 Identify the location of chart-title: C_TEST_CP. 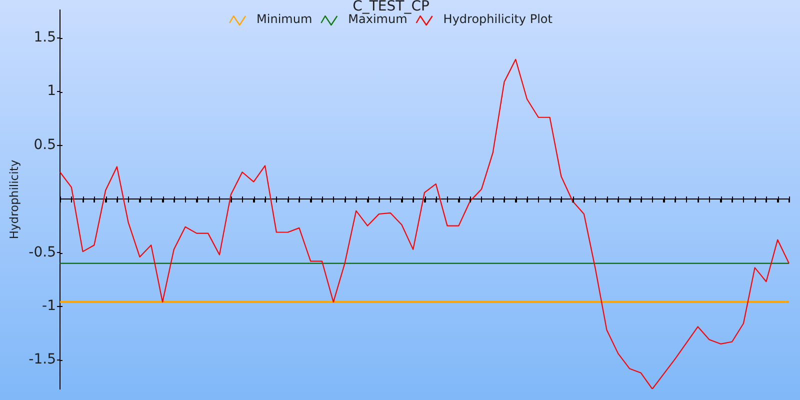
(391, 7).